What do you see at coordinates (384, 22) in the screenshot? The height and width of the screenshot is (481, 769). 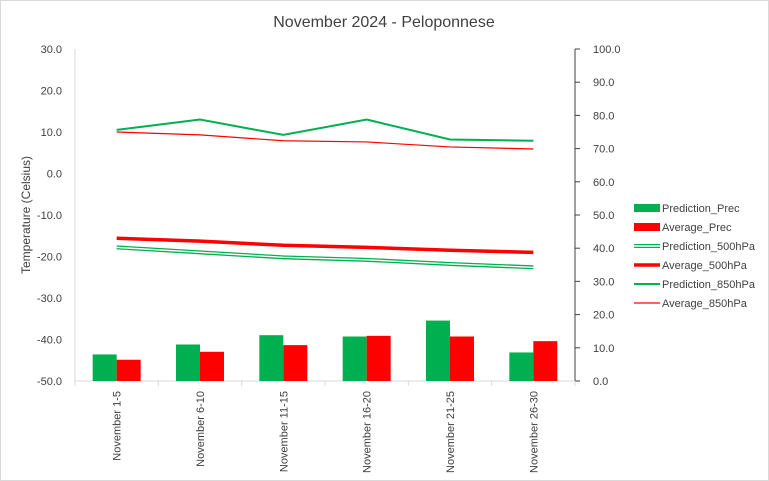 I see `chart-title: November 2024 - Peloponnese` at bounding box center [384, 22].